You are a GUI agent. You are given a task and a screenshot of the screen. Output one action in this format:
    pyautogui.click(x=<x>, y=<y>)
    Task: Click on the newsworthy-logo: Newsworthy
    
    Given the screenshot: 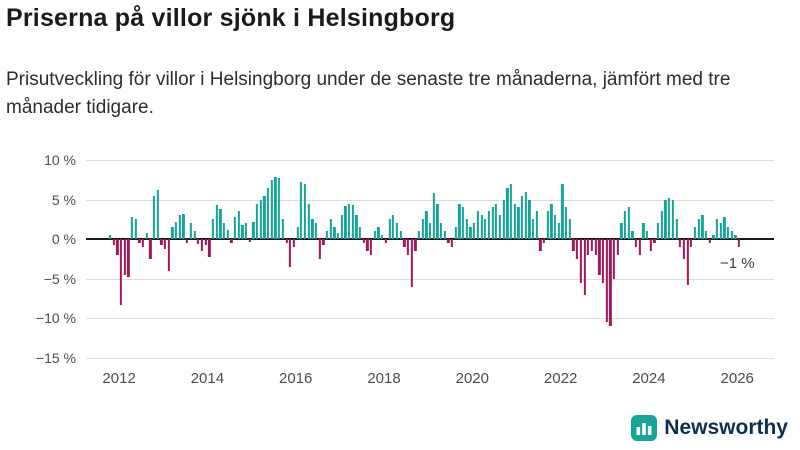 What is the action you would take?
    pyautogui.click(x=709, y=428)
    